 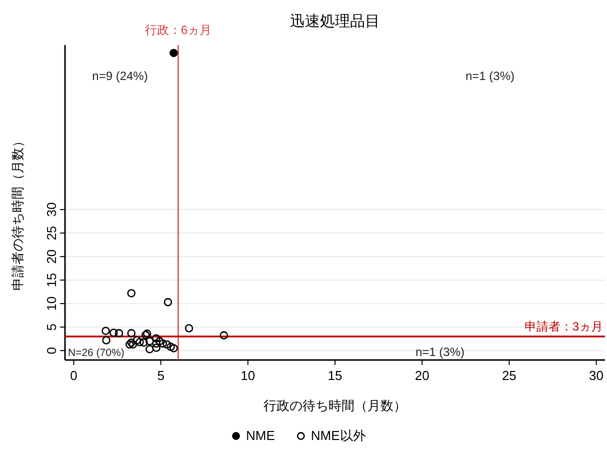 I want to click on y-tick-label: 5, so click(x=51, y=327).